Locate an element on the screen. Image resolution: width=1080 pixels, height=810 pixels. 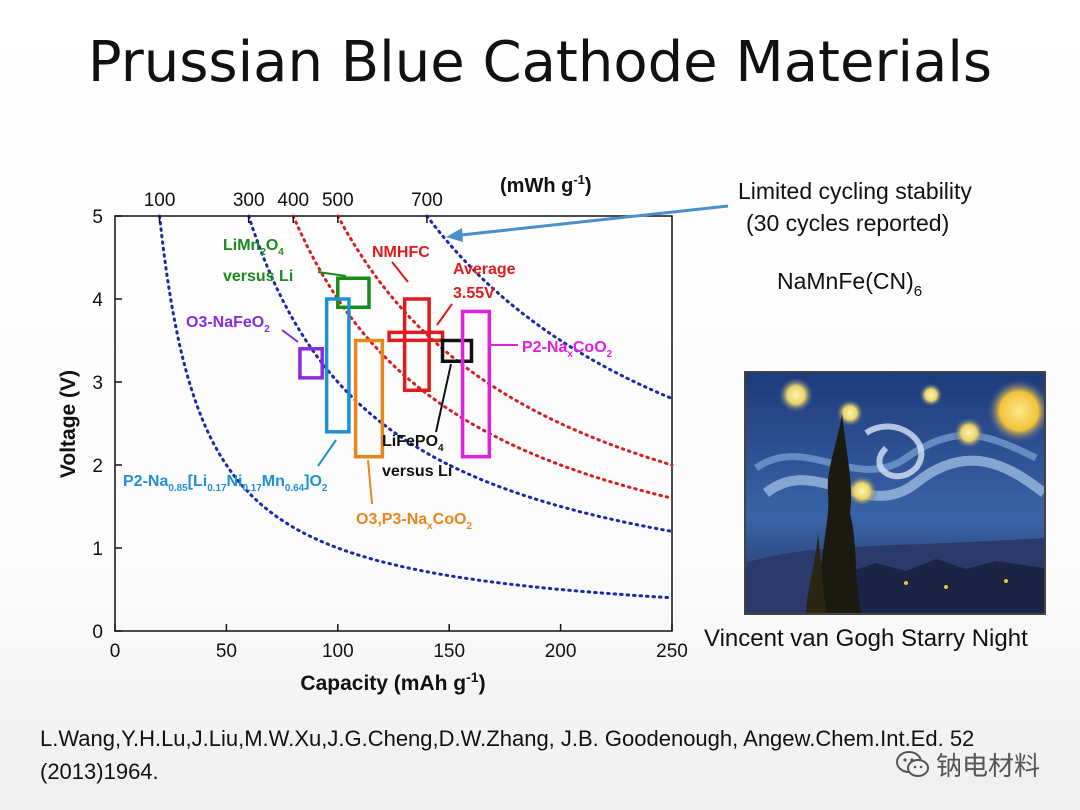
y-tick-label: 2 is located at coordinates (97, 466).